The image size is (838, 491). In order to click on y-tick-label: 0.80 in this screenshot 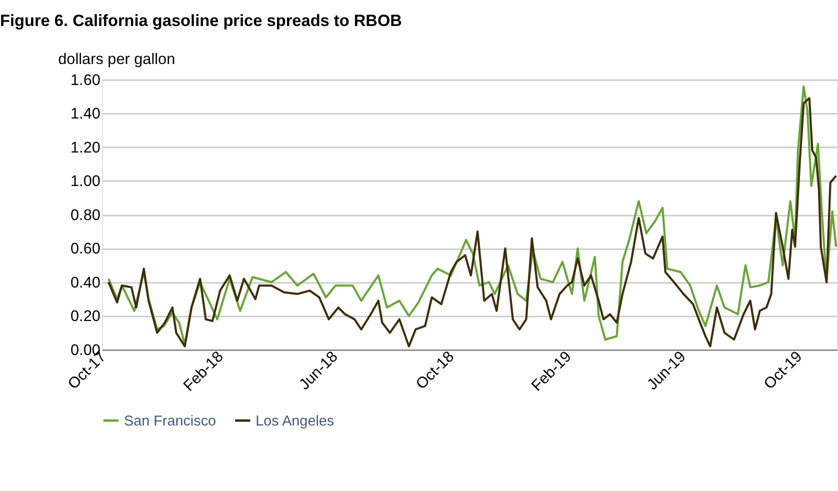, I will do `click(85, 215)`.